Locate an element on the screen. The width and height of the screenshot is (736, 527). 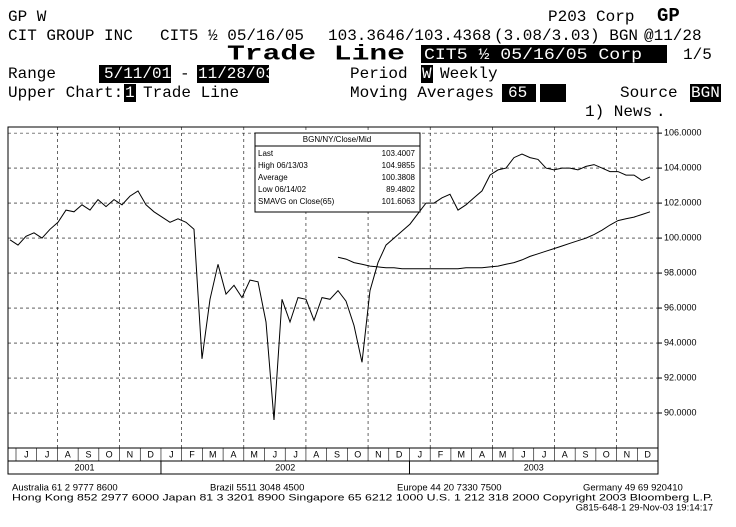
period-code-bg is located at coordinates (427, 74).